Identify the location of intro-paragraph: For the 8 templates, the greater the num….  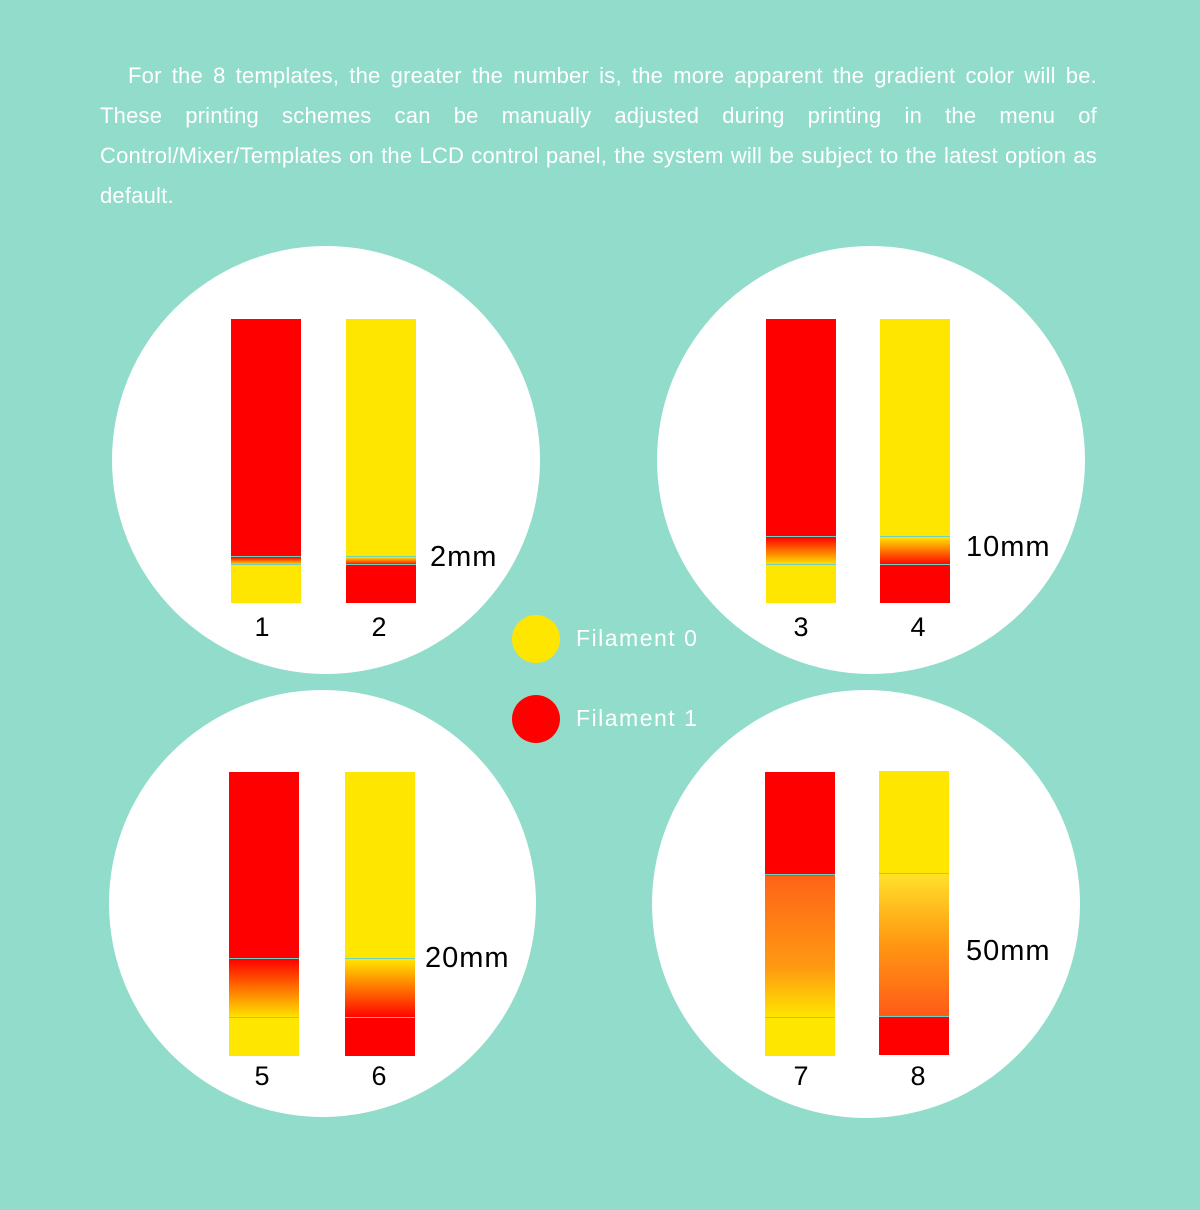
(598, 135).